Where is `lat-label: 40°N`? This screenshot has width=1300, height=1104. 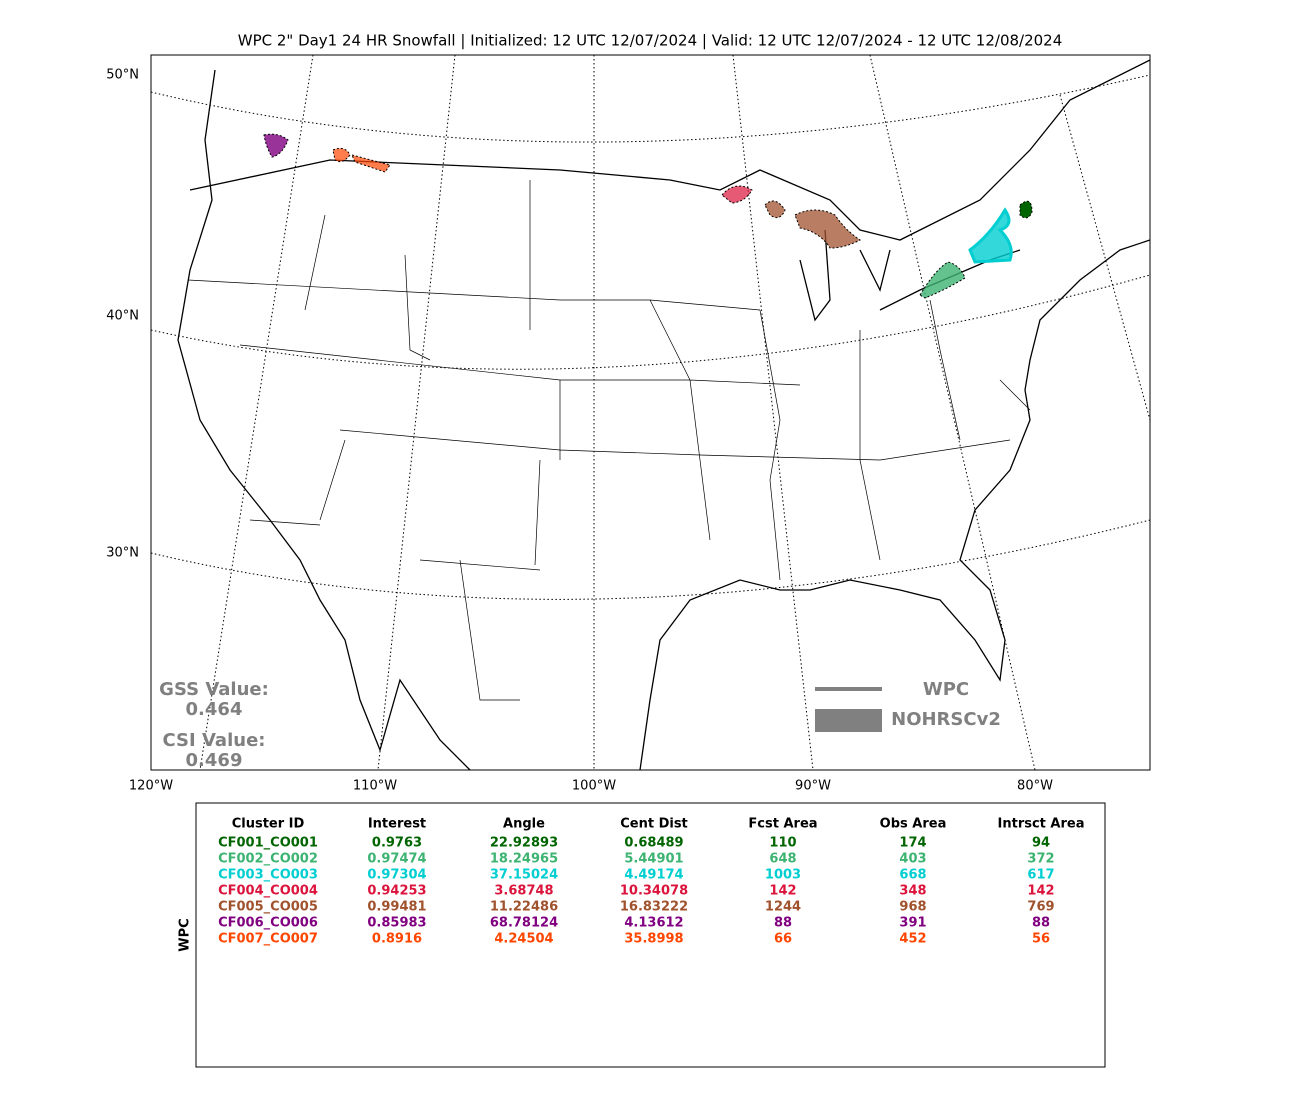
lat-label: 40°N is located at coordinates (122, 316).